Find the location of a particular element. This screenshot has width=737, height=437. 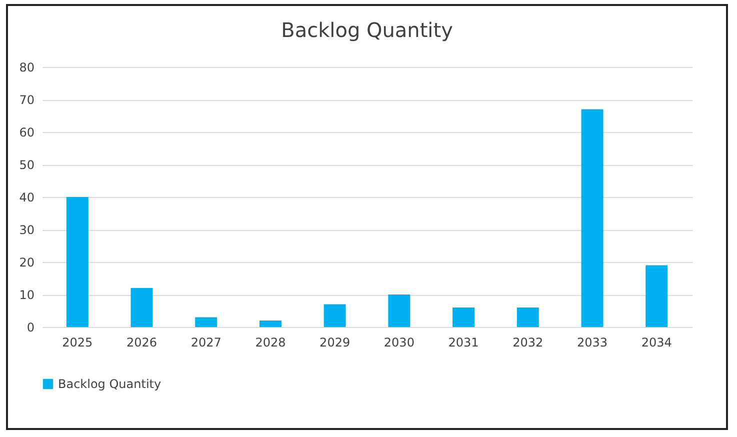

y-tick-label: 60 is located at coordinates (26, 133).